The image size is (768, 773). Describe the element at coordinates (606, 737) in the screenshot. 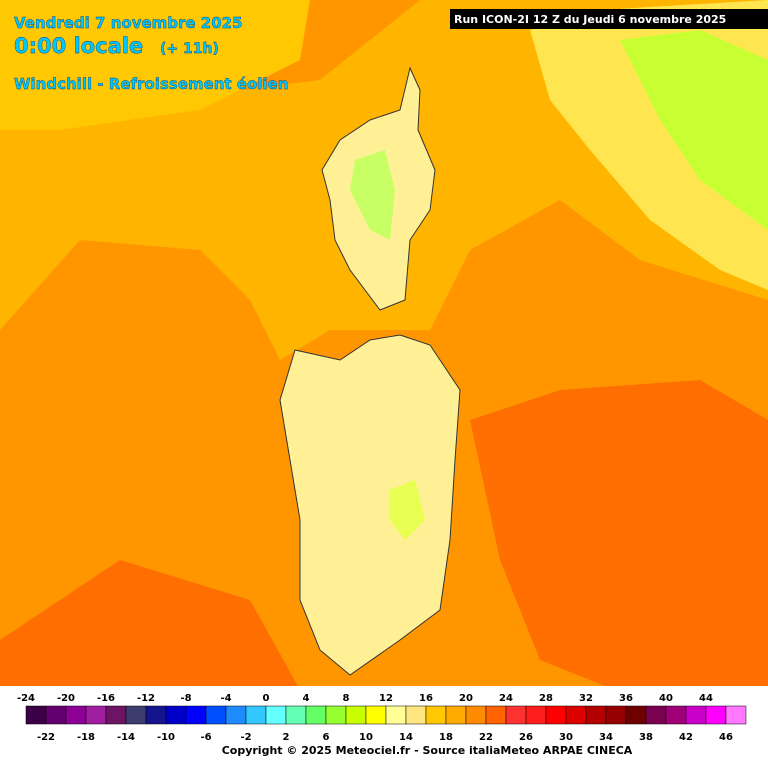

I see `legend-label: 34` at that location.